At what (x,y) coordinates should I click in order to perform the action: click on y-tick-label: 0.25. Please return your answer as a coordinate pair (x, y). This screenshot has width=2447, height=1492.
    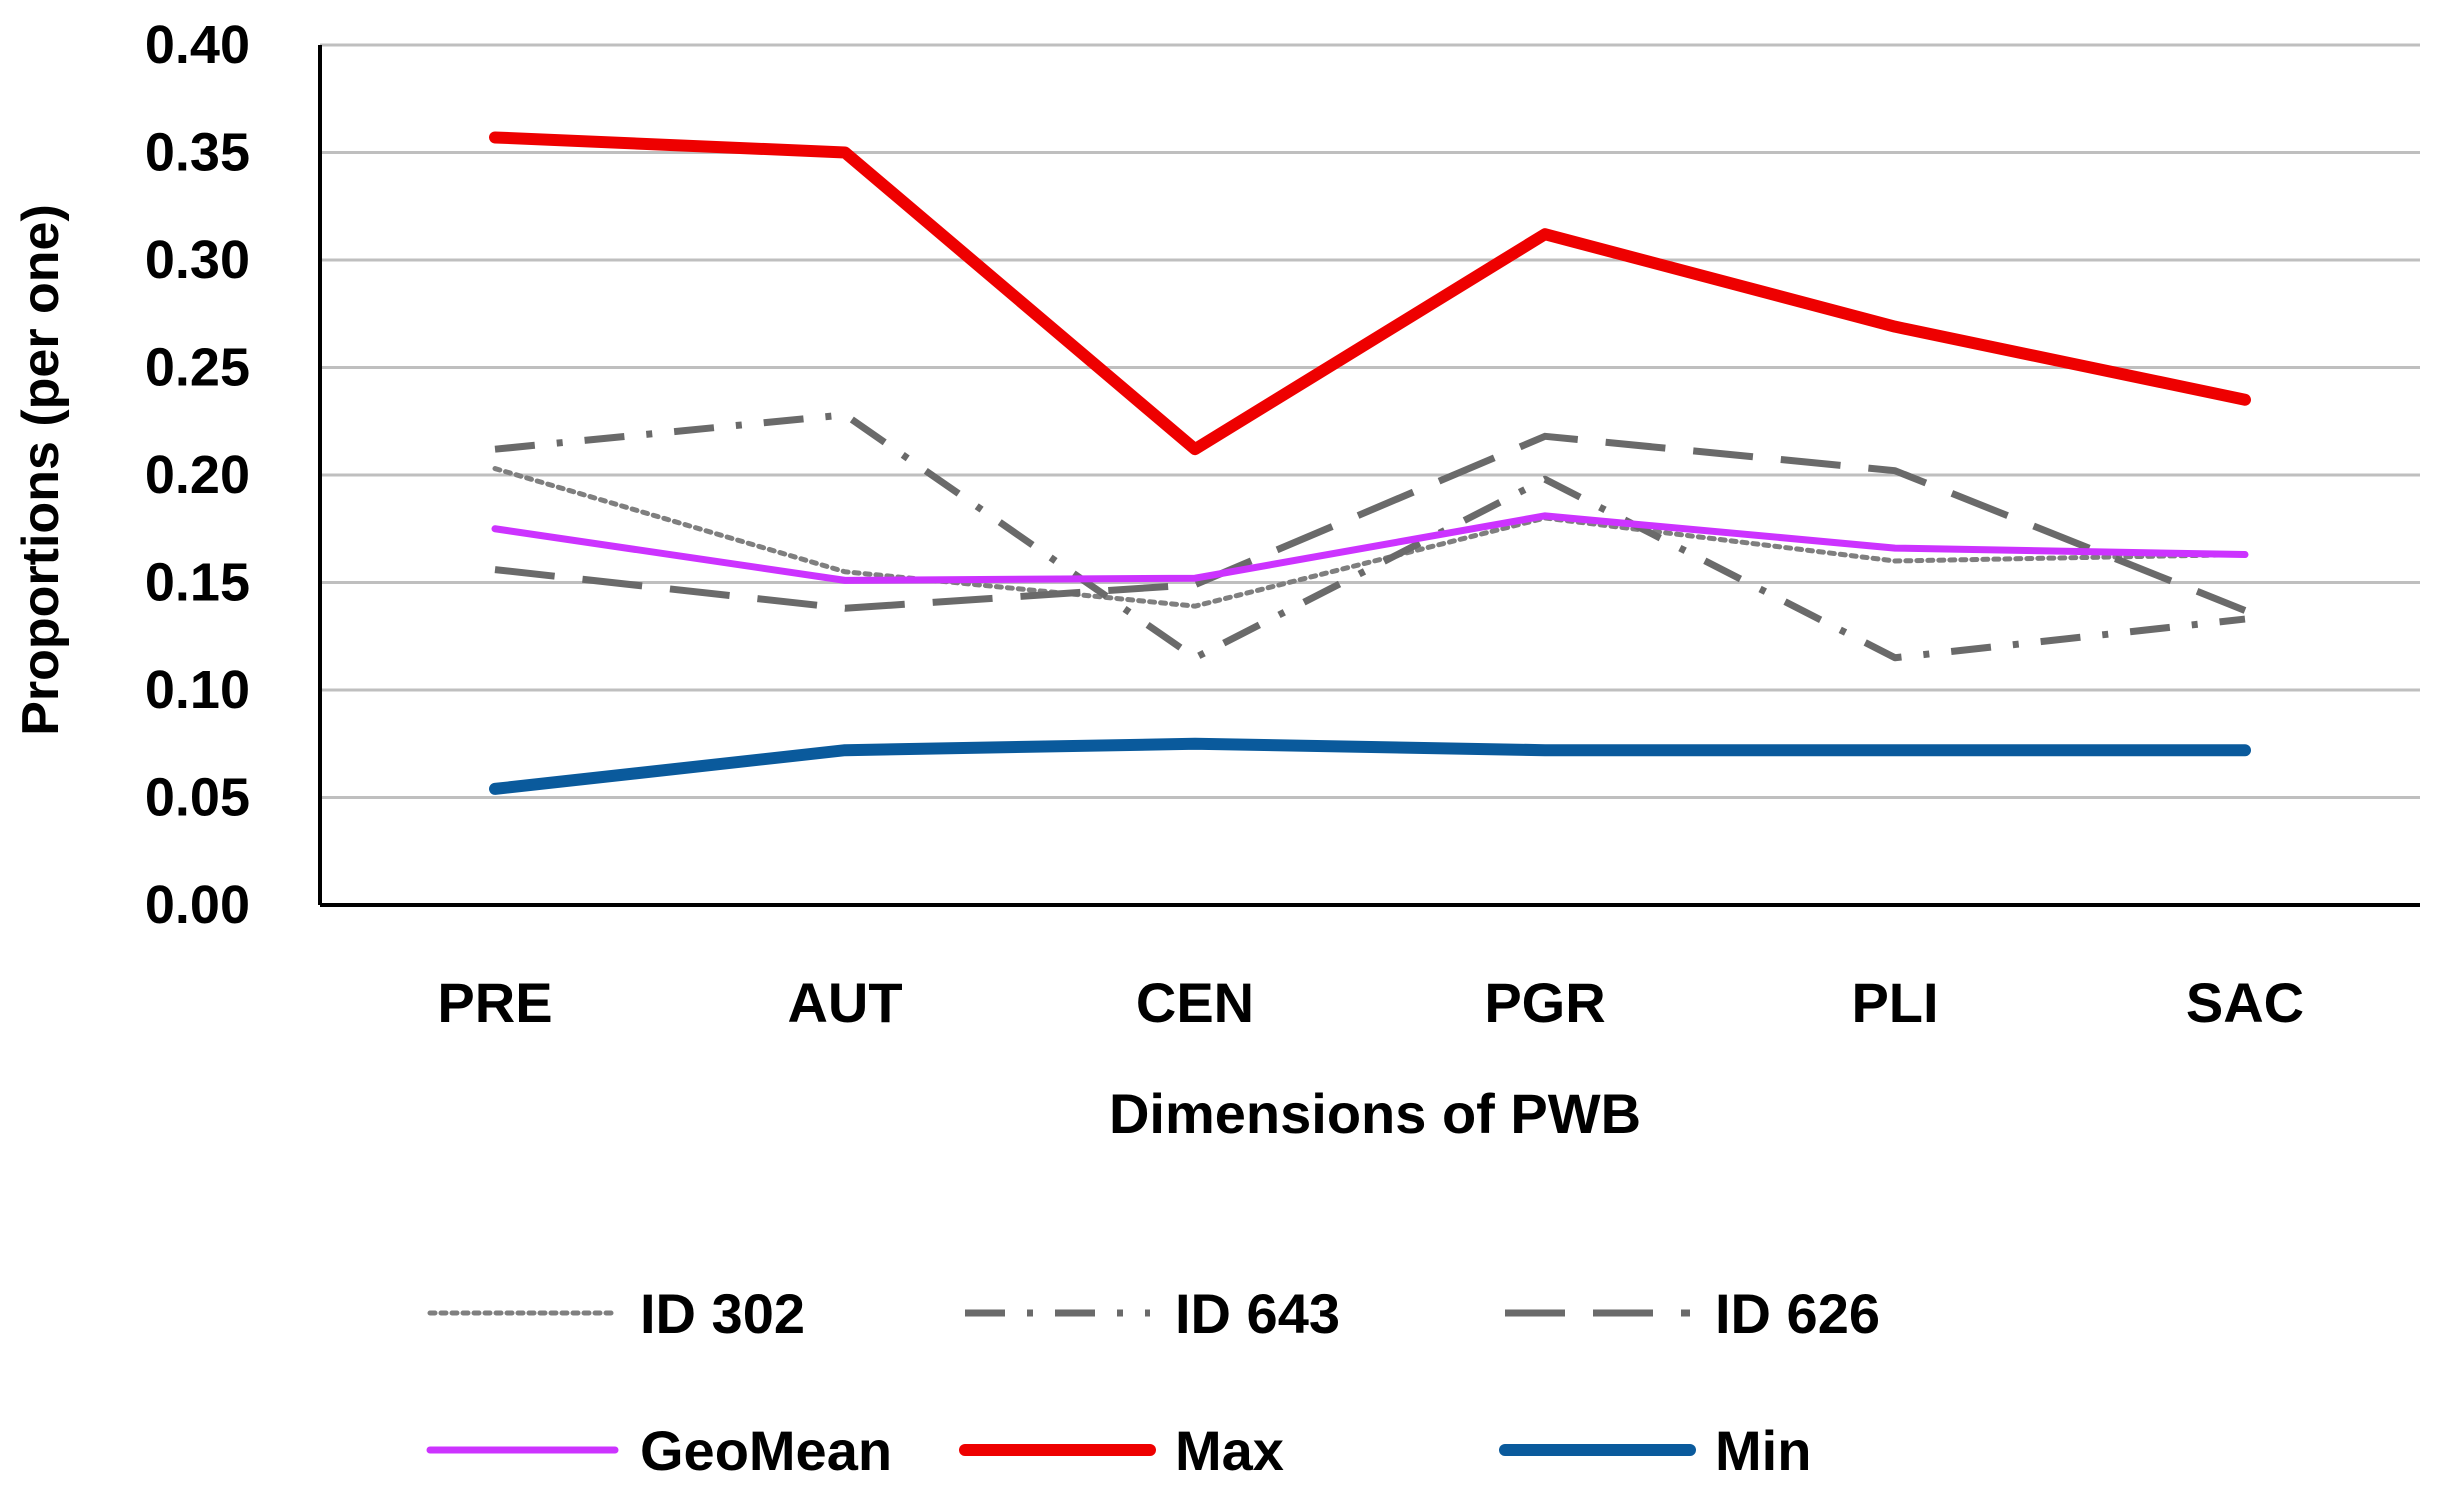
    Looking at the image, I should click on (197, 368).